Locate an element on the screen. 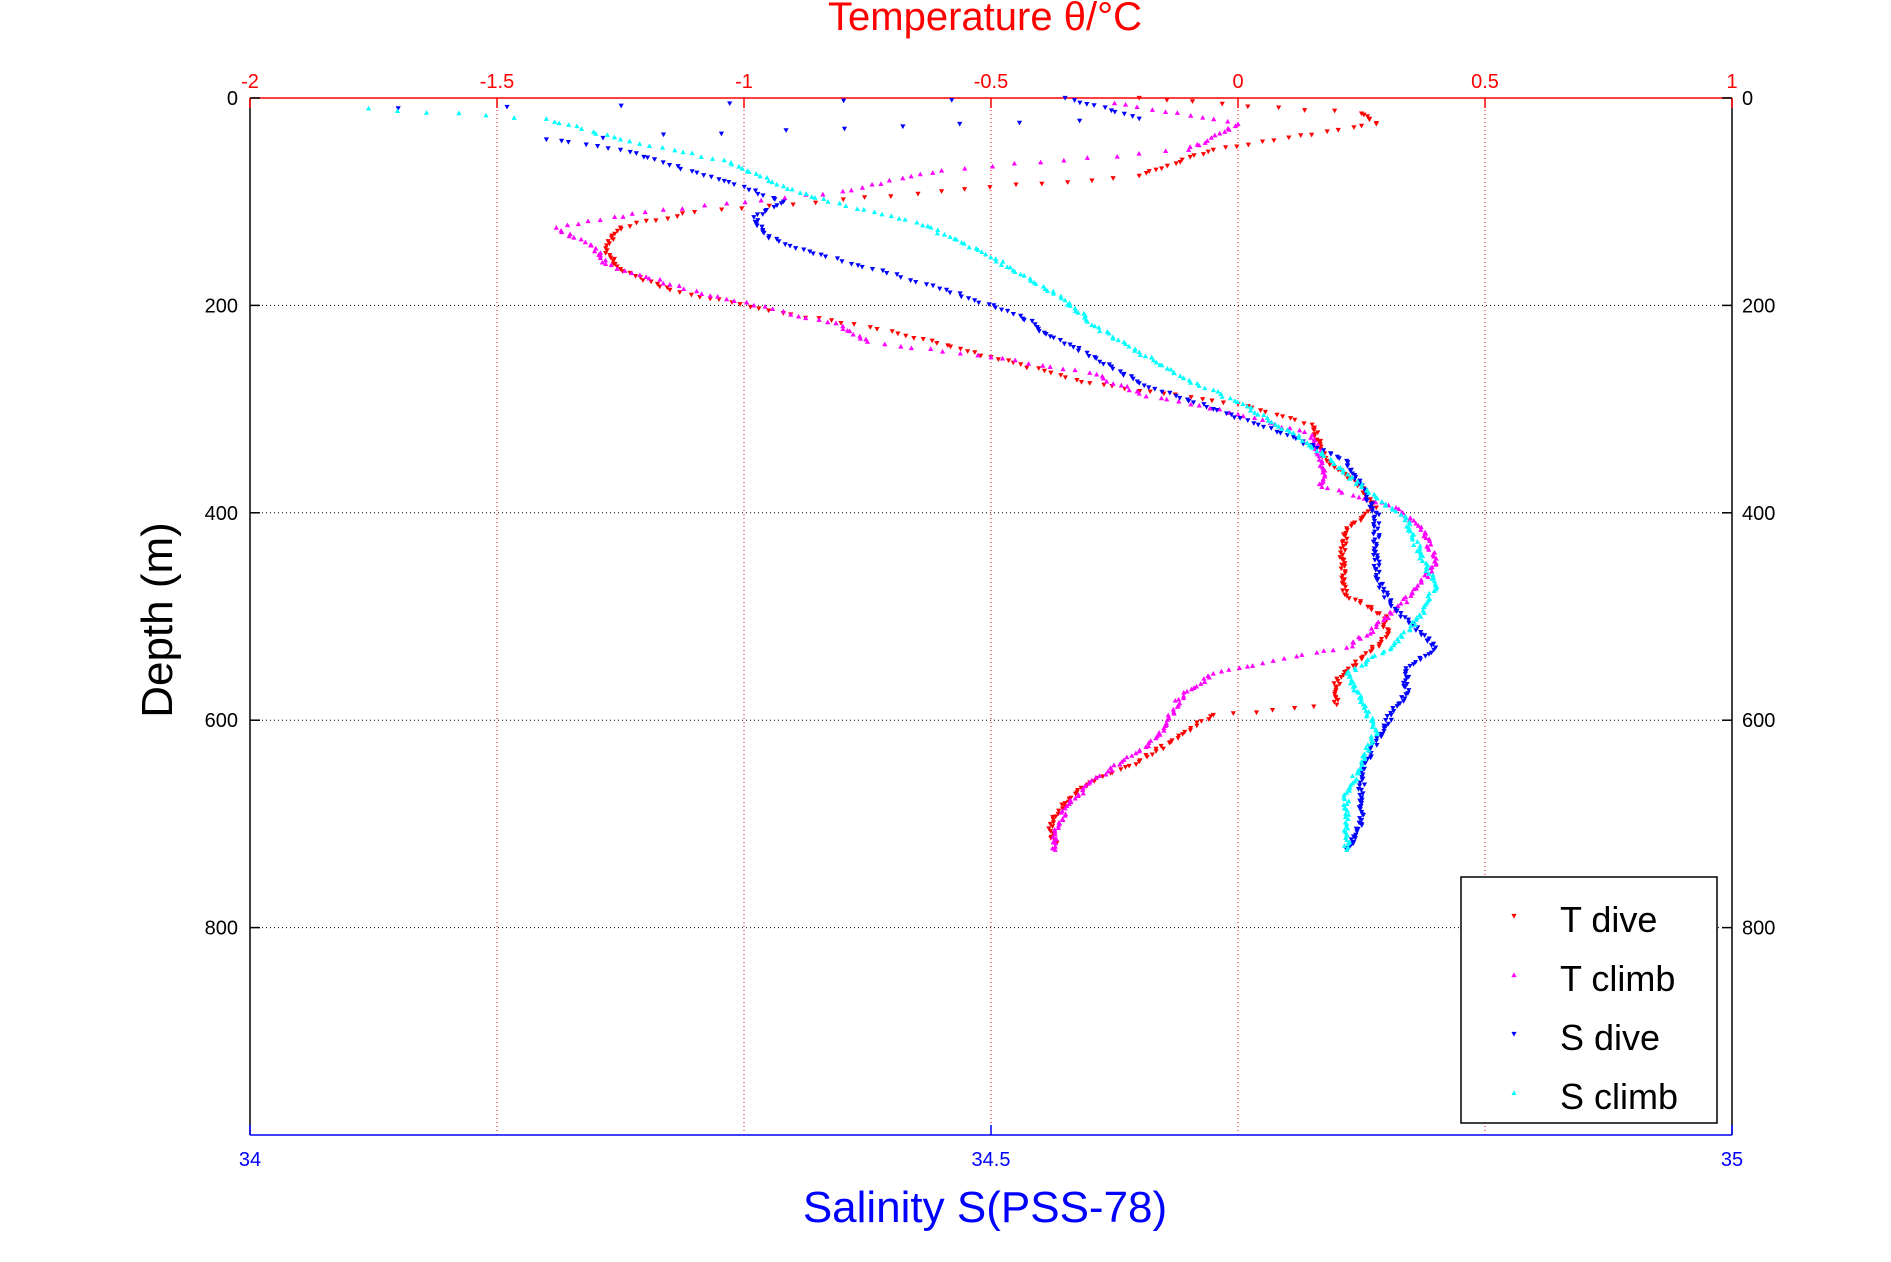 This screenshot has height=1262, width=1891. legend: T dive T climb S dive S climb is located at coordinates (1589, 1000).